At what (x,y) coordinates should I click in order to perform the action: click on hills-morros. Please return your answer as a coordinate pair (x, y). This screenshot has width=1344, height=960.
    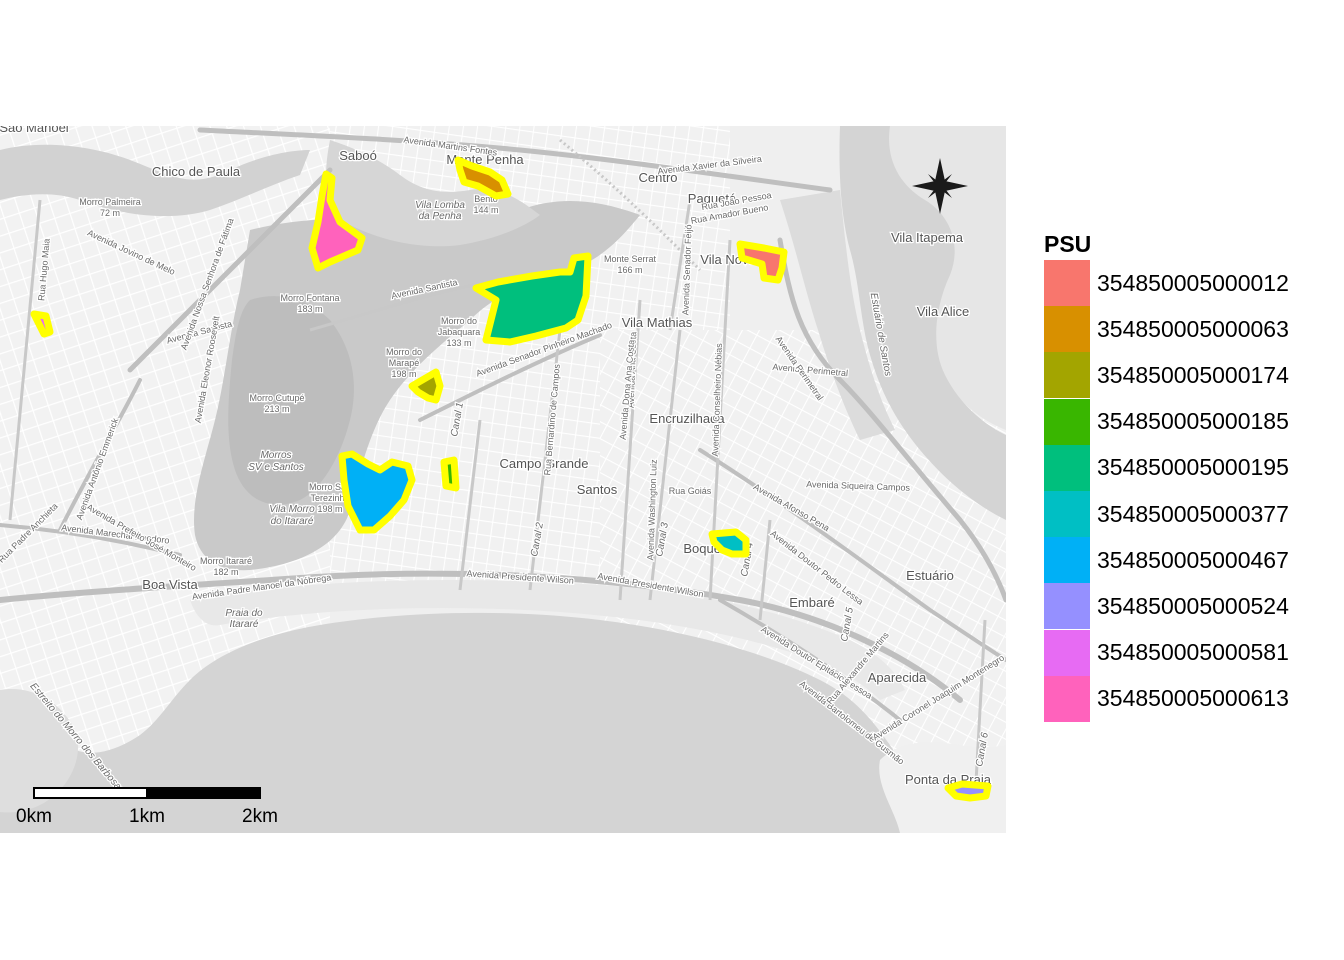
    Looking at the image, I should click on (291, 400).